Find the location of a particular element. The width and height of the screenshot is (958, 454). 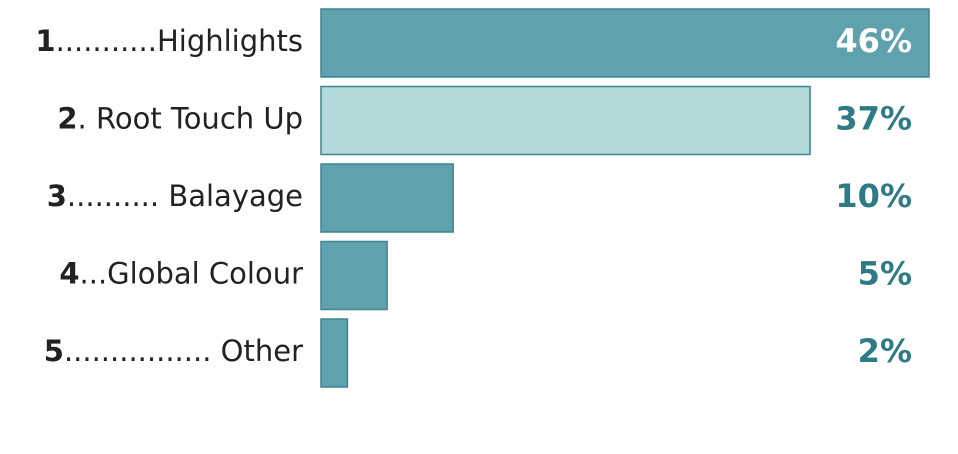

category-label: 1...........Highlights is located at coordinates (169, 41).